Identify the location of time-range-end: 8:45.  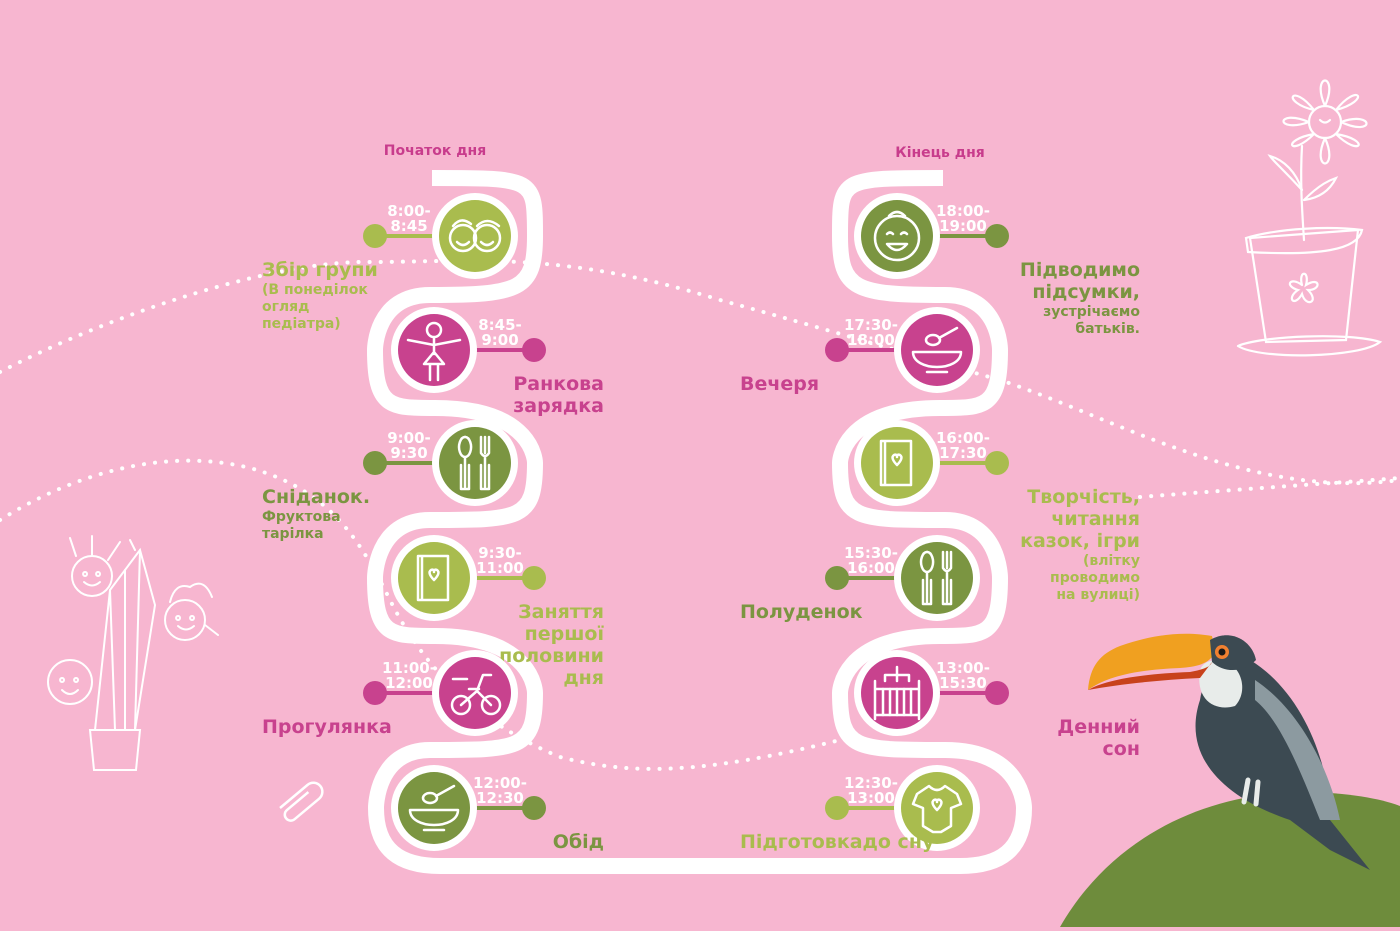
(408, 226).